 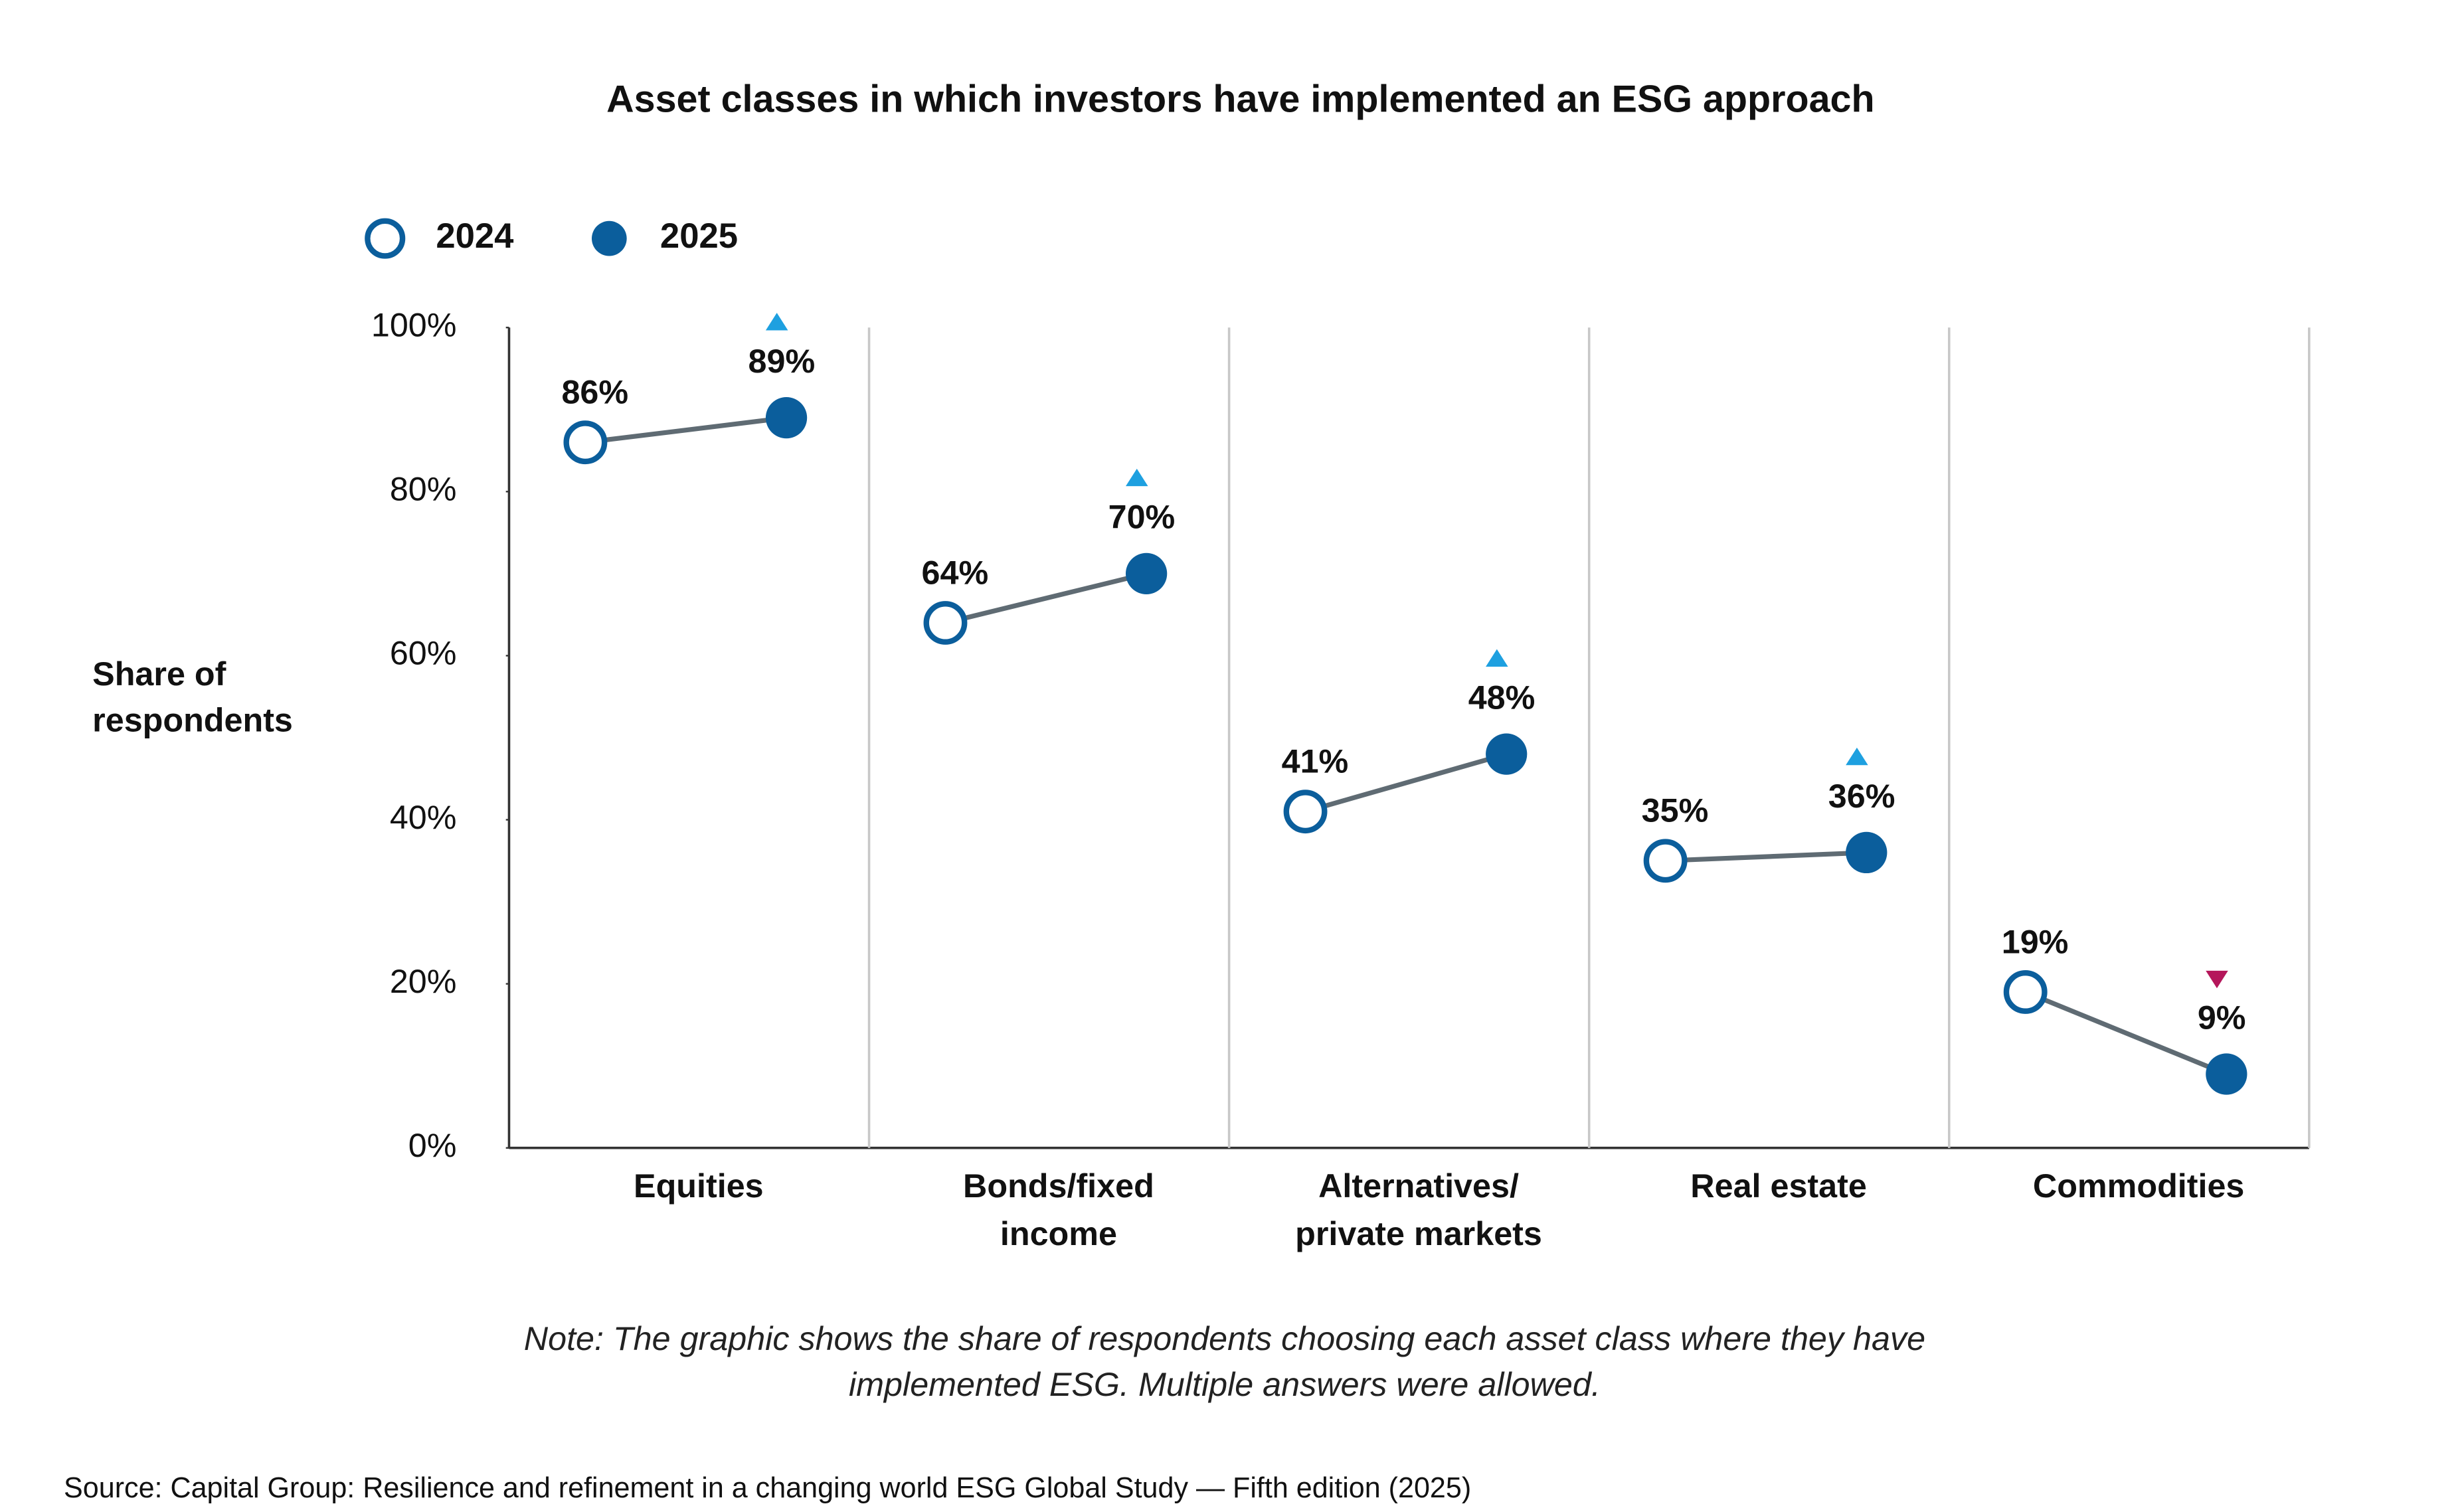 I want to click on category-label-box: Alternatives/ private markets, so click(x=1418, y=1210).